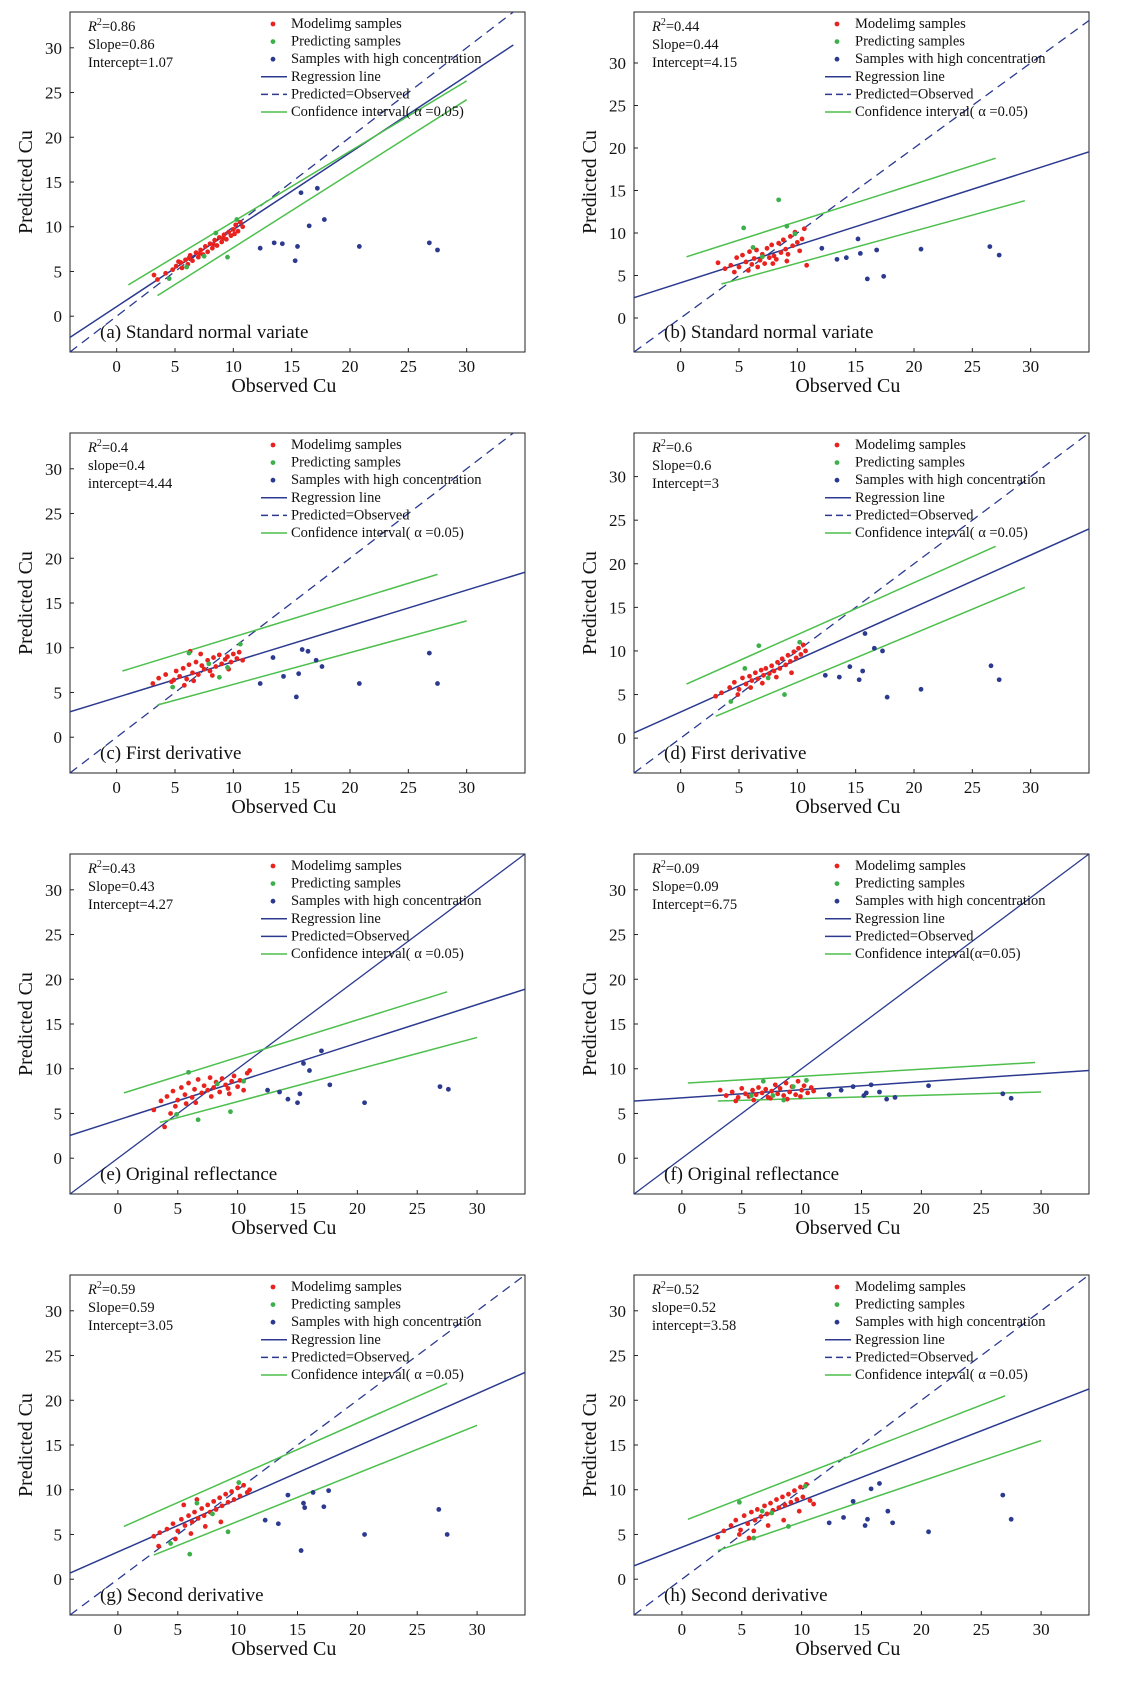  I want to click on legend-entry: Predicted=Observed, so click(350, 515).